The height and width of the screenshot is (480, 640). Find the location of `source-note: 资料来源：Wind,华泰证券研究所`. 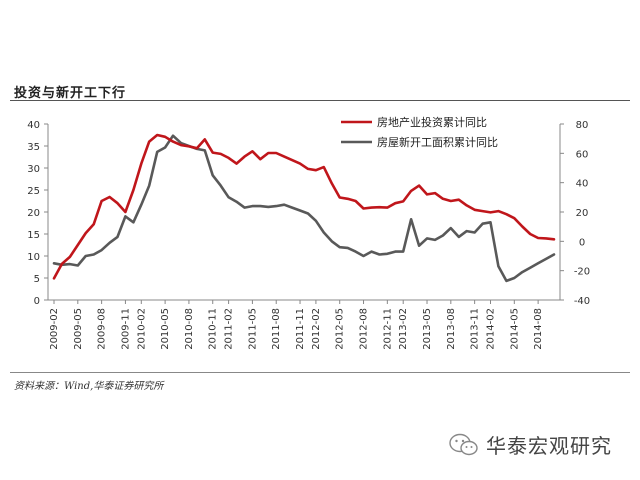

source-note: 资料来源：Wind,华泰证券研究所 is located at coordinates (89, 386).